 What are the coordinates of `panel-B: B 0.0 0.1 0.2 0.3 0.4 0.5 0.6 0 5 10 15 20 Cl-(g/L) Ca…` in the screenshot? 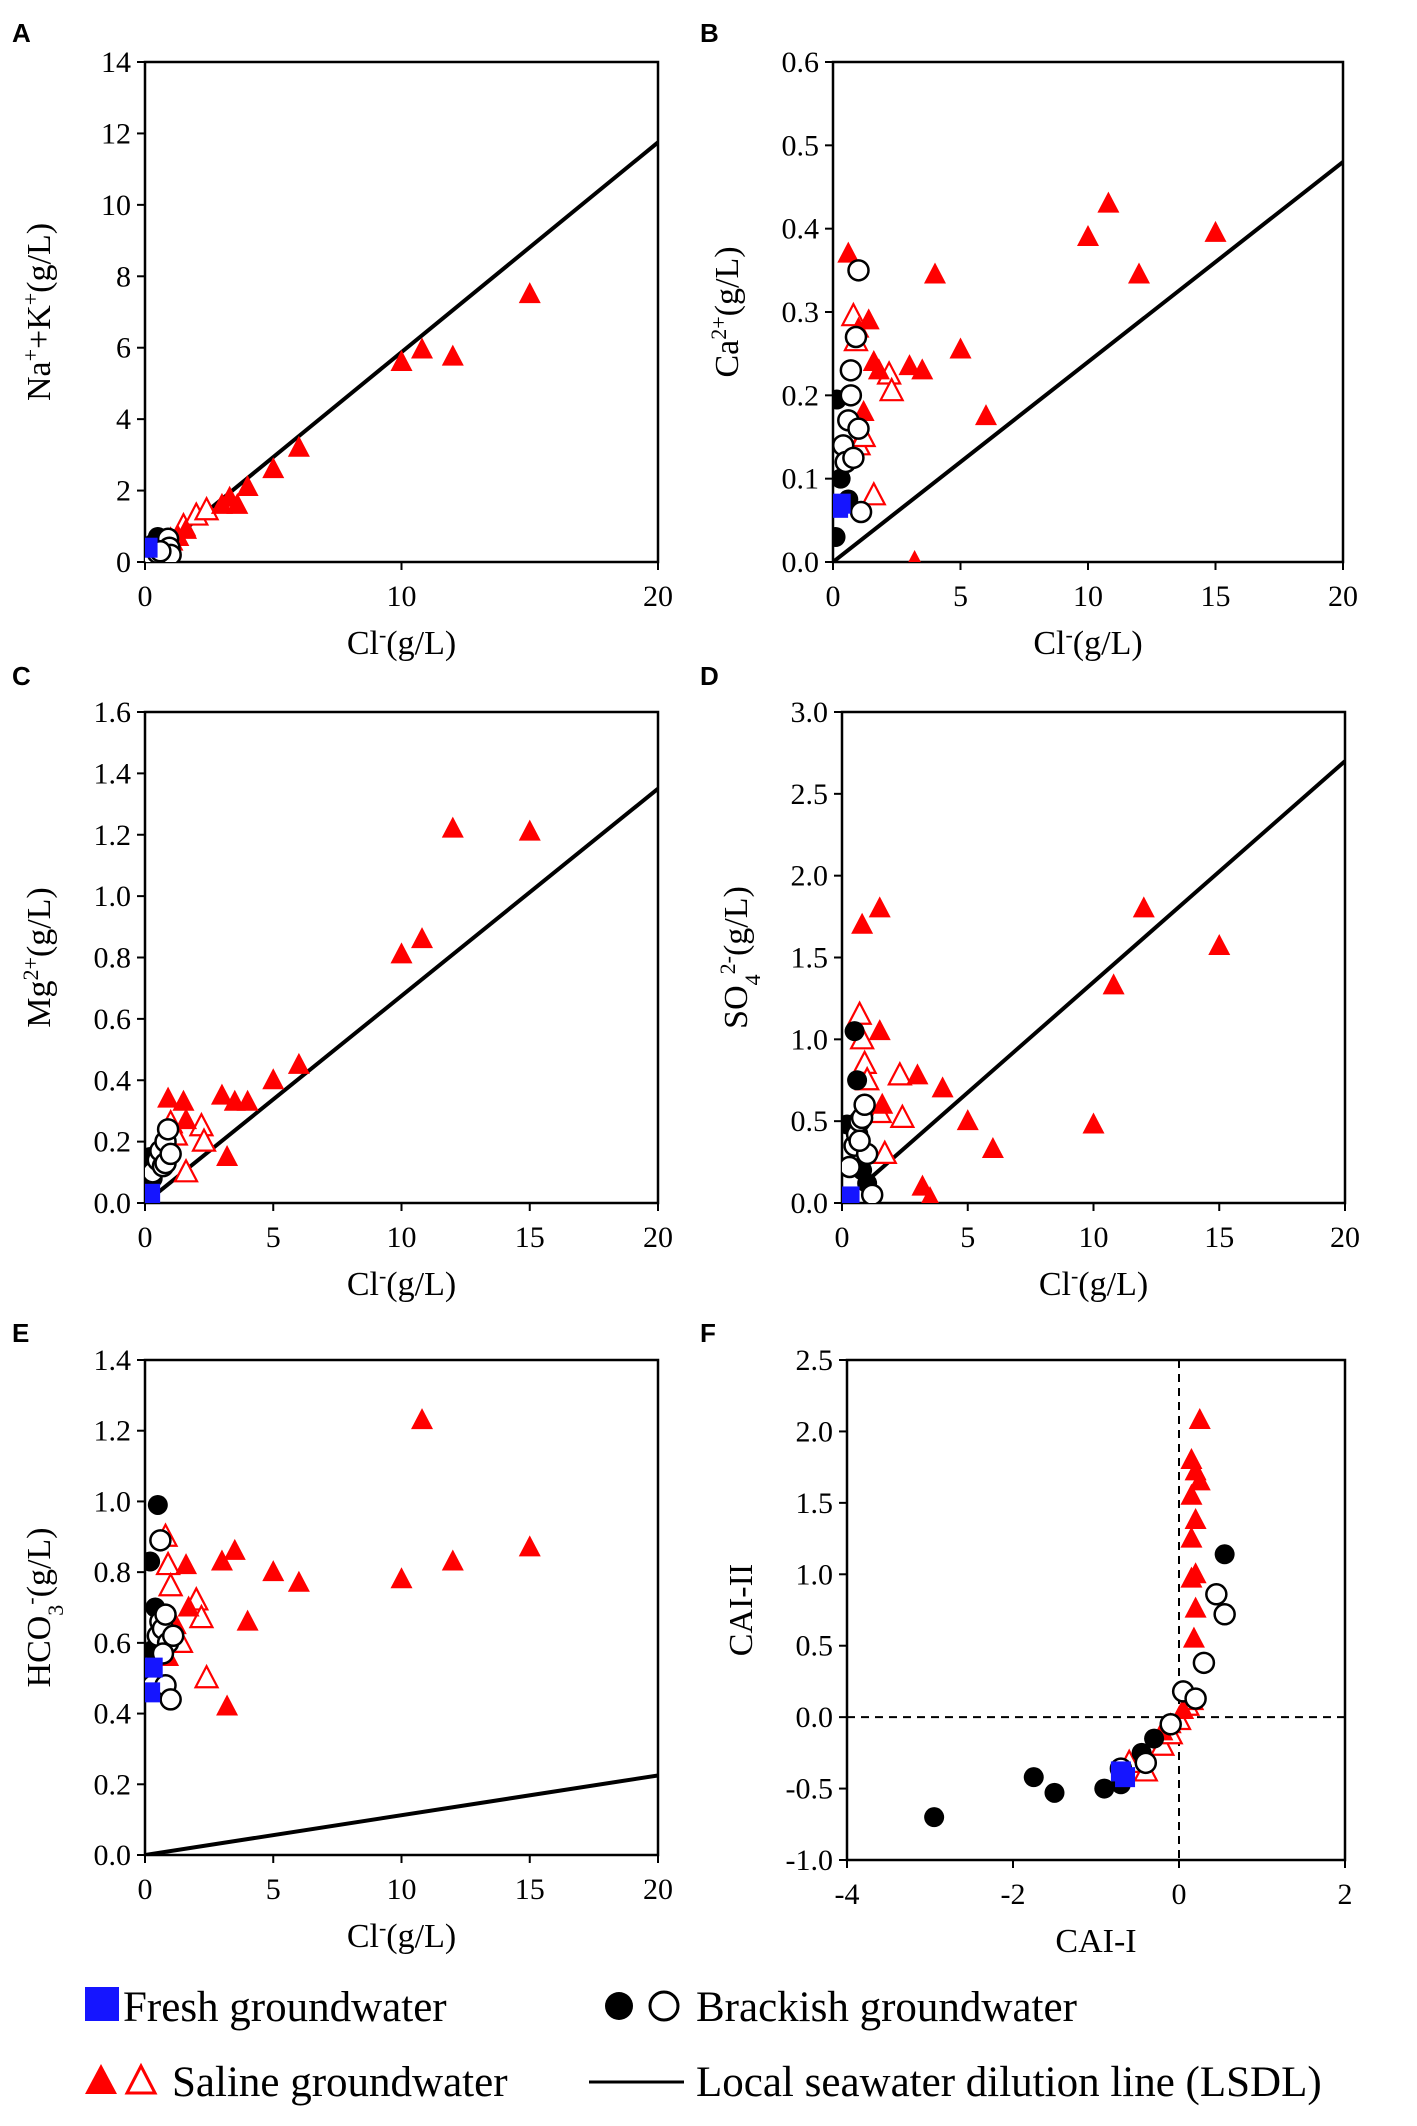 It's located at (1029, 340).